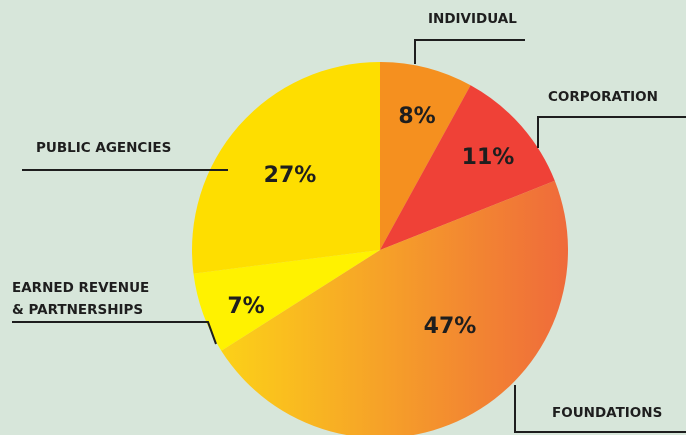  I want to click on value-label: 8%, so click(416, 116).